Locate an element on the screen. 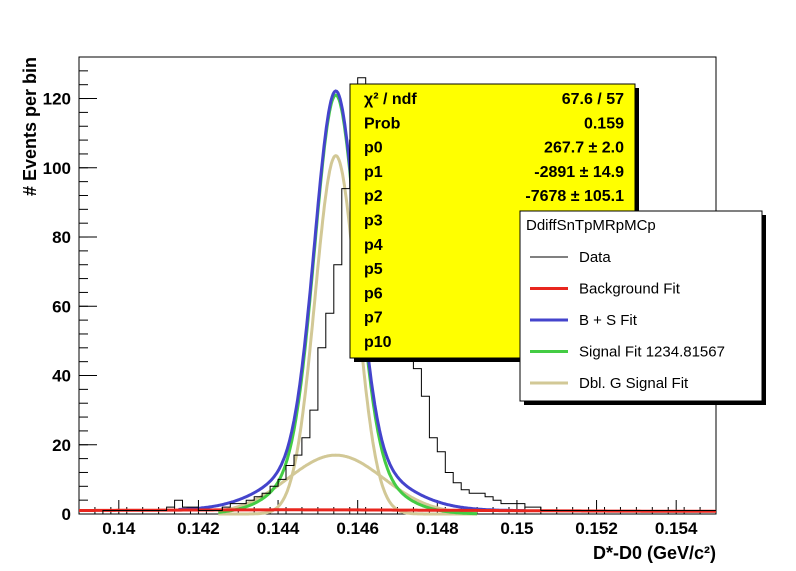 The height and width of the screenshot is (571, 796). x-tick-label: 0.154 is located at coordinates (676, 528).